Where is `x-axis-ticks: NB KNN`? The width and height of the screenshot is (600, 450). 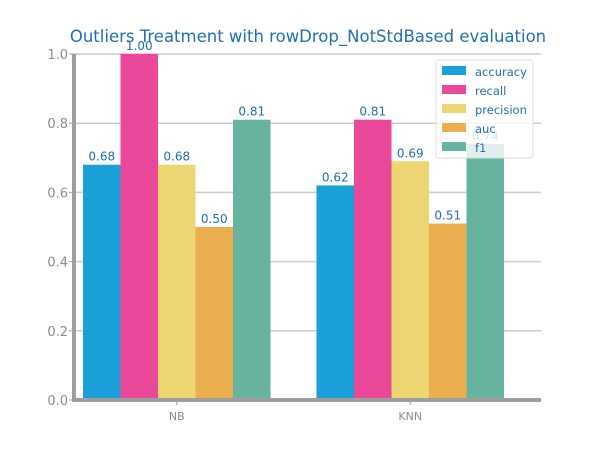 x-axis-ticks: NB KNN is located at coordinates (295, 411).